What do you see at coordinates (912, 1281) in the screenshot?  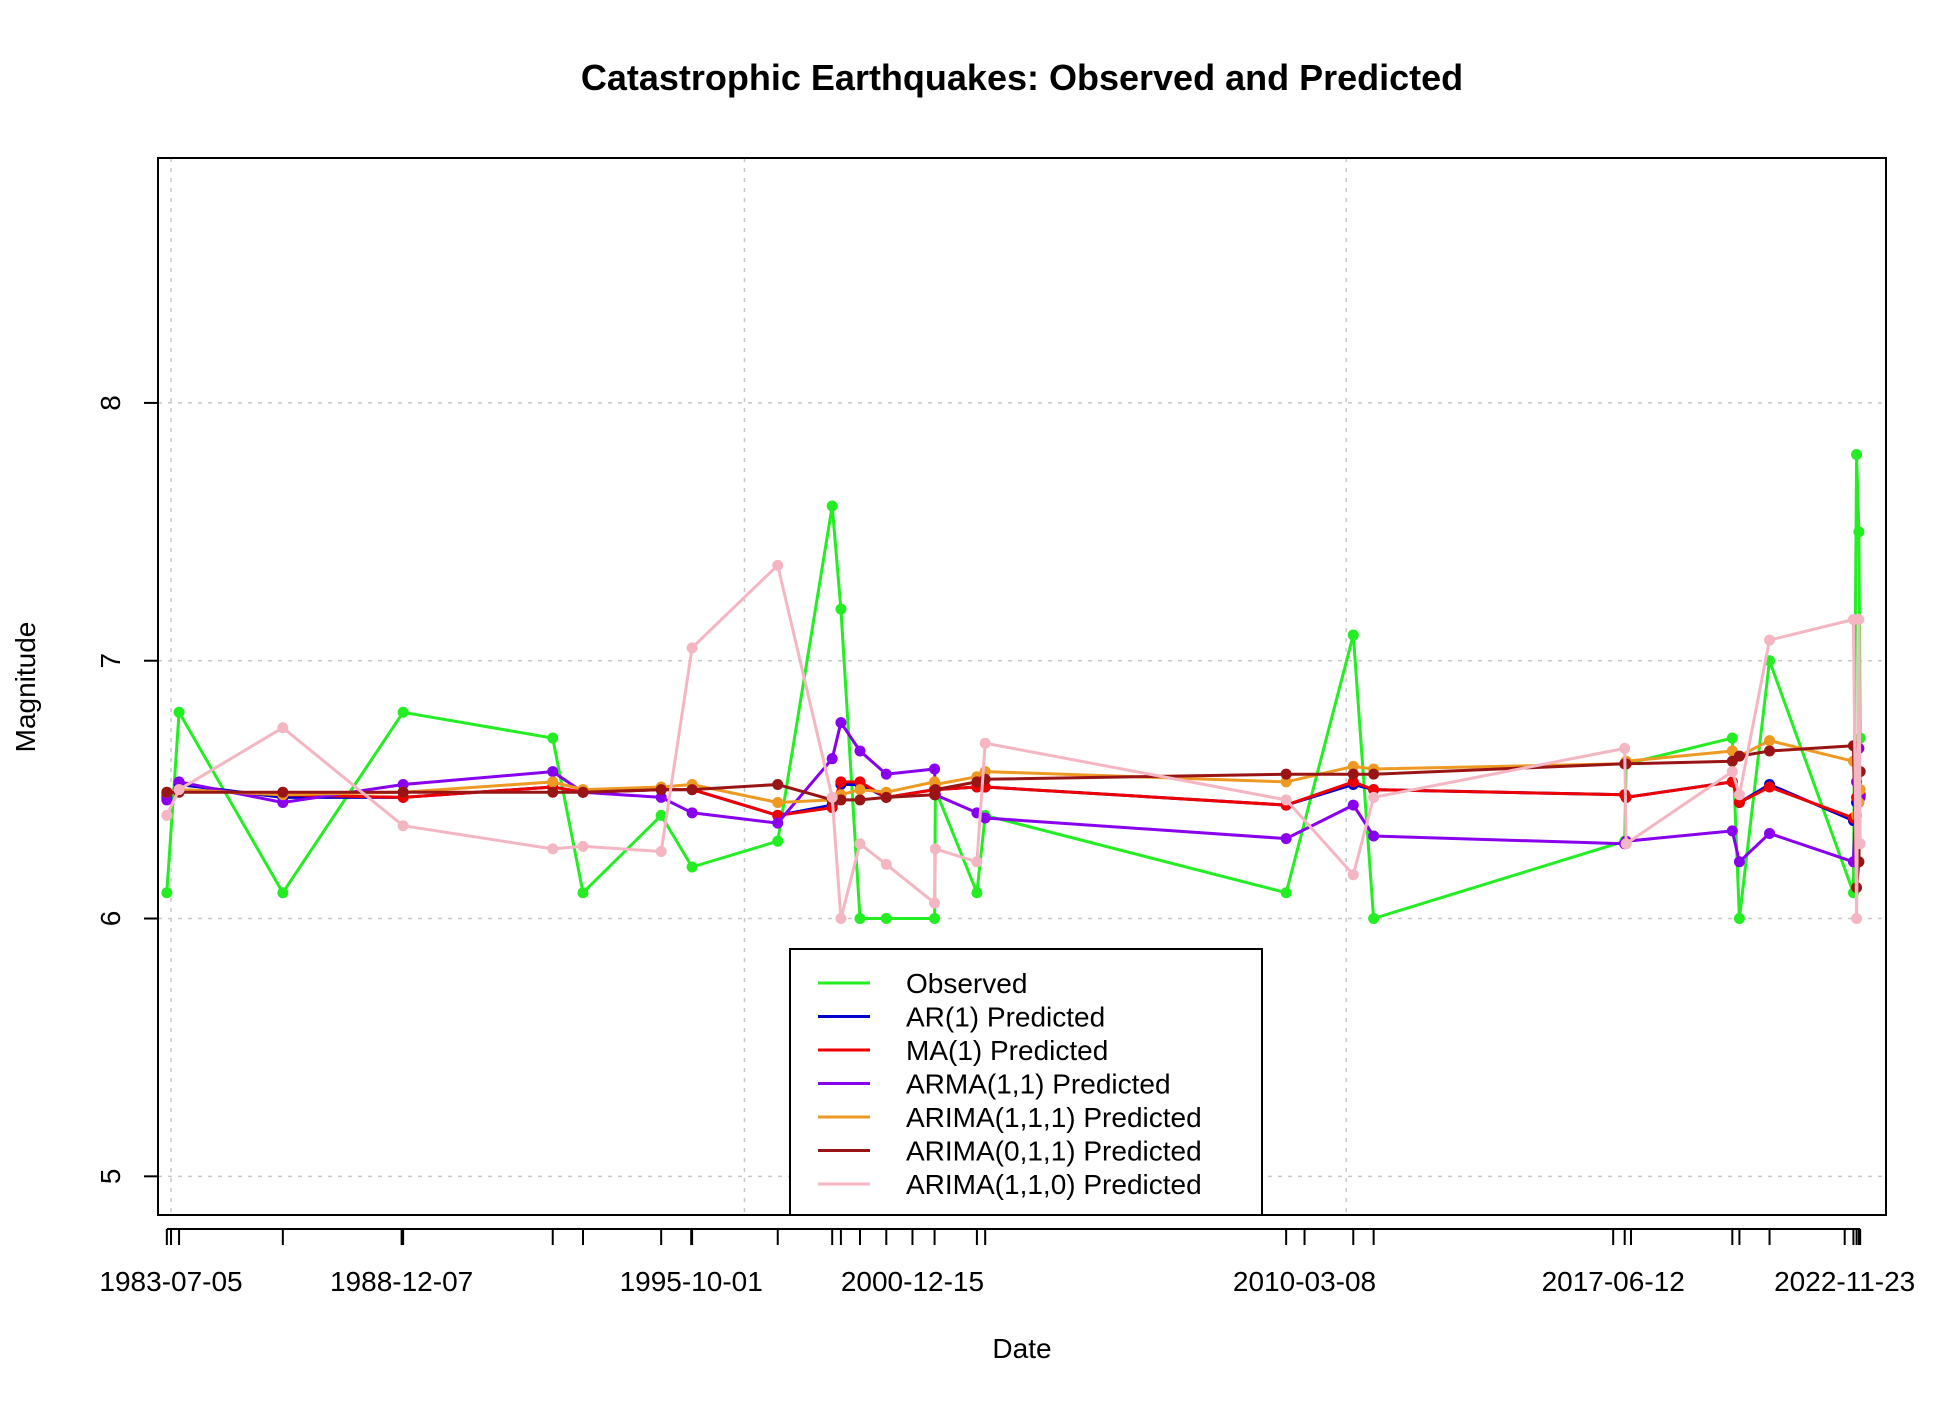 I see `x-tick-label: 2000-12-15` at bounding box center [912, 1281].